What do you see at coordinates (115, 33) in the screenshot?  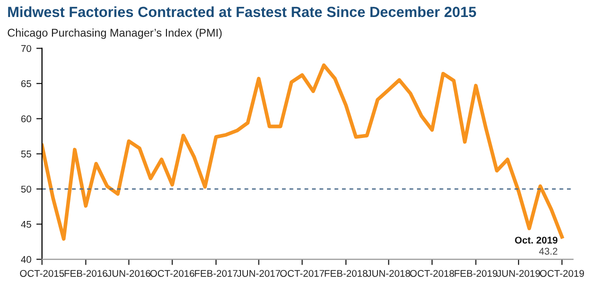 I see `chart-subtitle: Chicago Purchasing Manager’s Index (PMI)` at bounding box center [115, 33].